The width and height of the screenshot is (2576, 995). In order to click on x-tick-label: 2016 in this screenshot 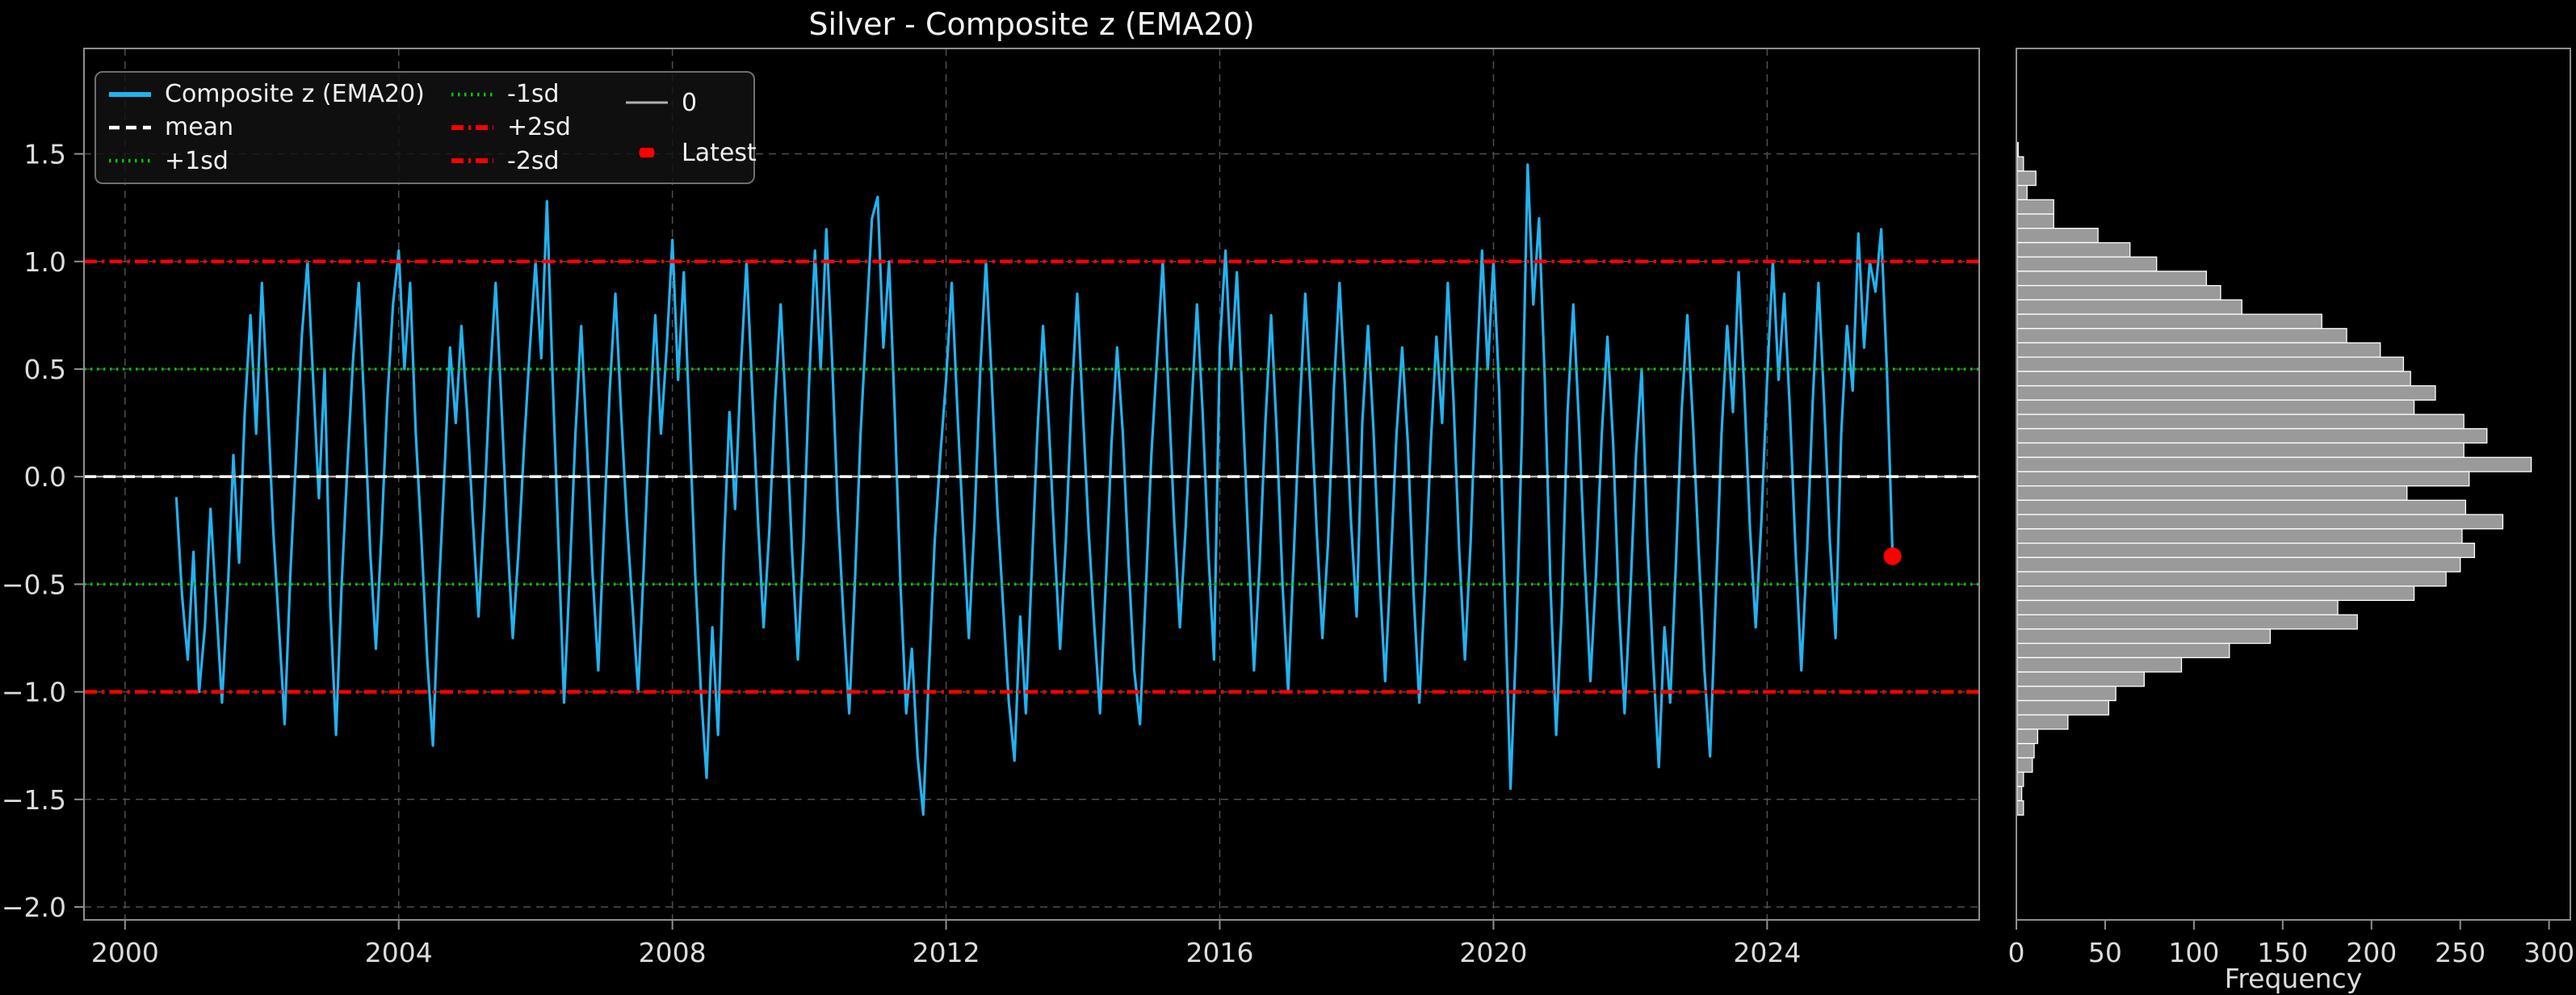, I will do `click(1220, 952)`.